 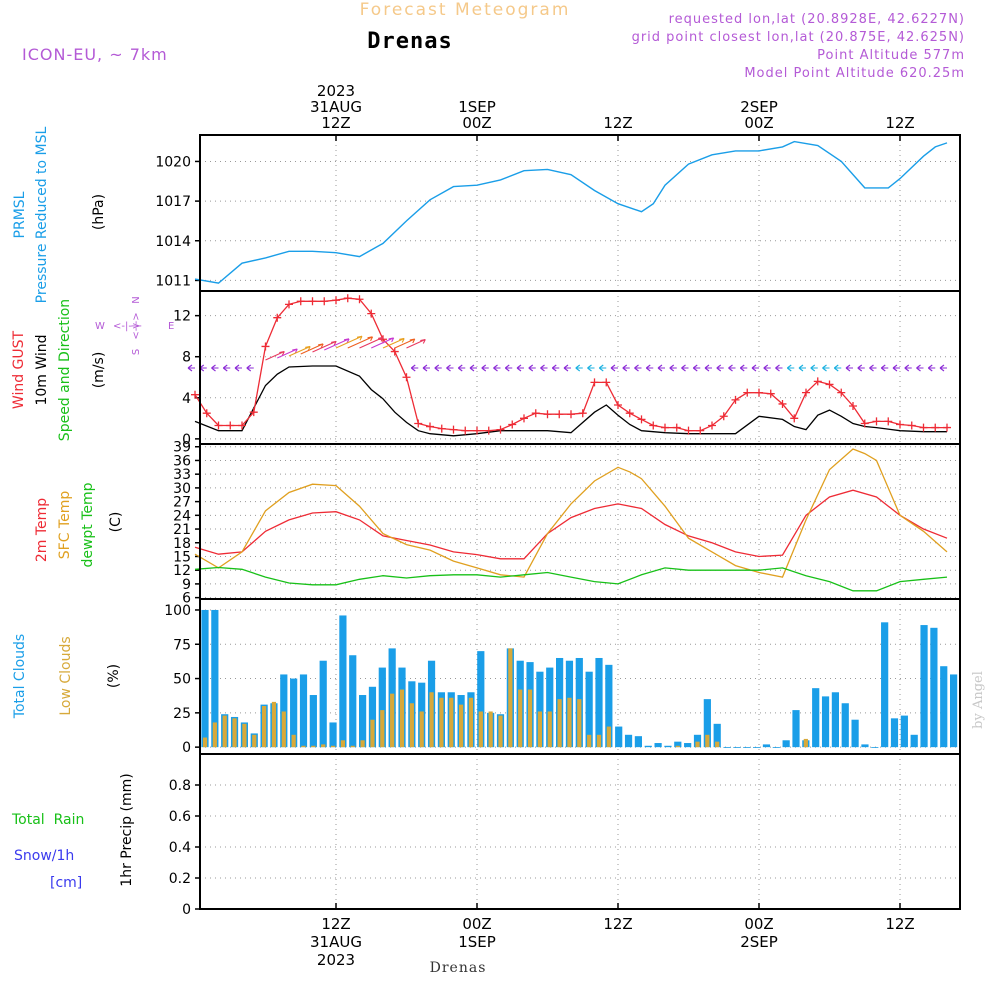 I want to click on temp-dew-label: dewpt Temp, so click(x=88, y=524).